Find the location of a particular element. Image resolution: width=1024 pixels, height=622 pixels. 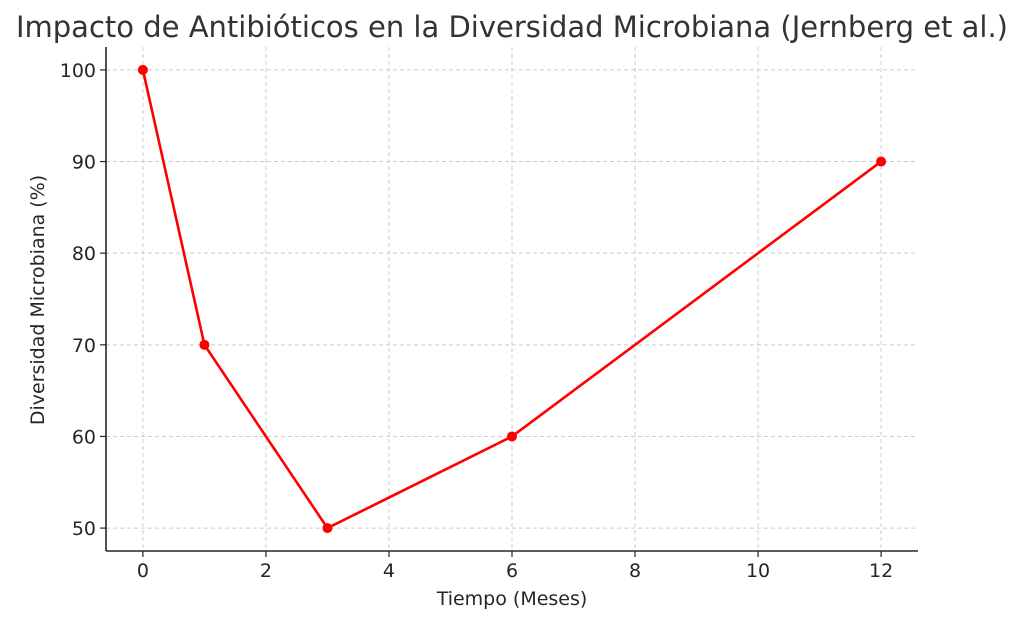

x-tick-label: 2 is located at coordinates (266, 571).